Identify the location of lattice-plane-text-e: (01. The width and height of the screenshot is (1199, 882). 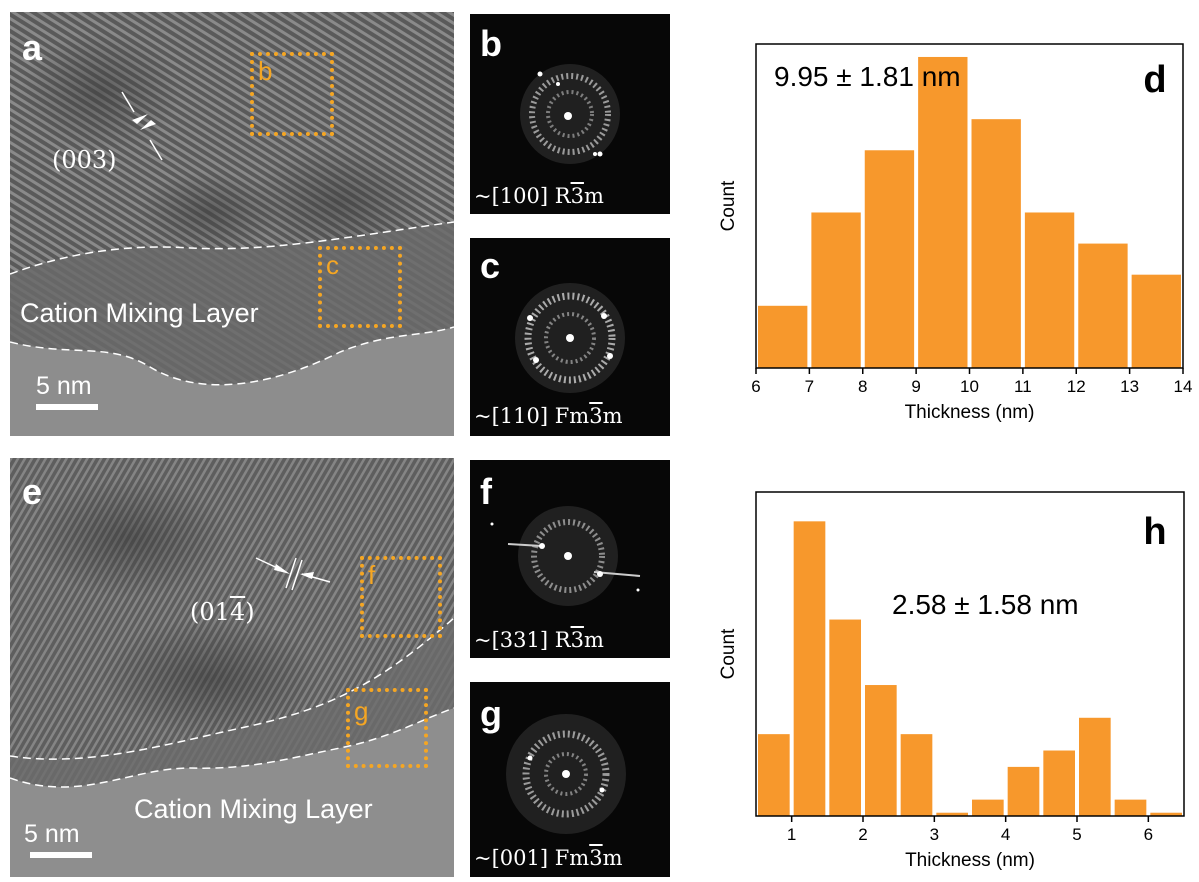
(210, 612).